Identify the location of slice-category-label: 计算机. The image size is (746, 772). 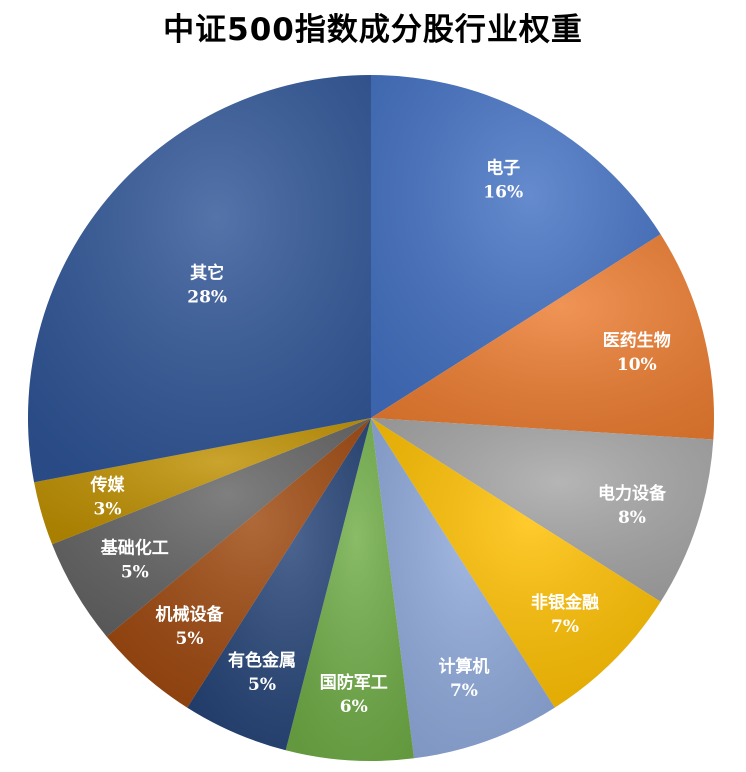
(463, 666).